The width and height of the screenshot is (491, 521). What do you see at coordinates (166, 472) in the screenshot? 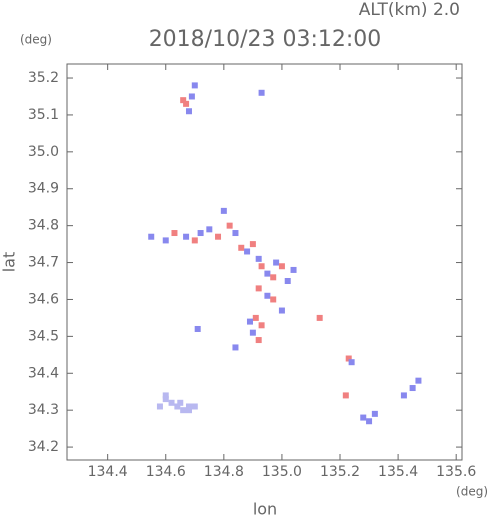
I see `x-tick-label: 134.6` at bounding box center [166, 472].